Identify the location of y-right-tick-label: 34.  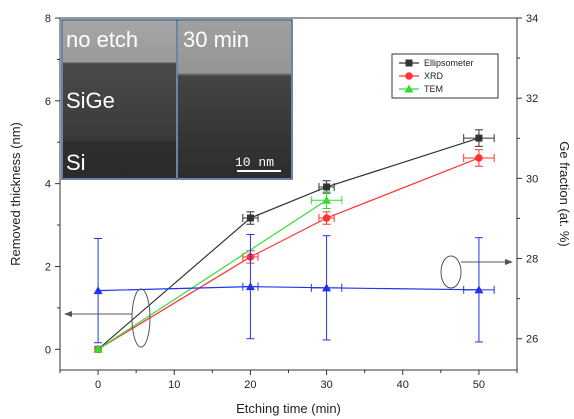
(532, 19).